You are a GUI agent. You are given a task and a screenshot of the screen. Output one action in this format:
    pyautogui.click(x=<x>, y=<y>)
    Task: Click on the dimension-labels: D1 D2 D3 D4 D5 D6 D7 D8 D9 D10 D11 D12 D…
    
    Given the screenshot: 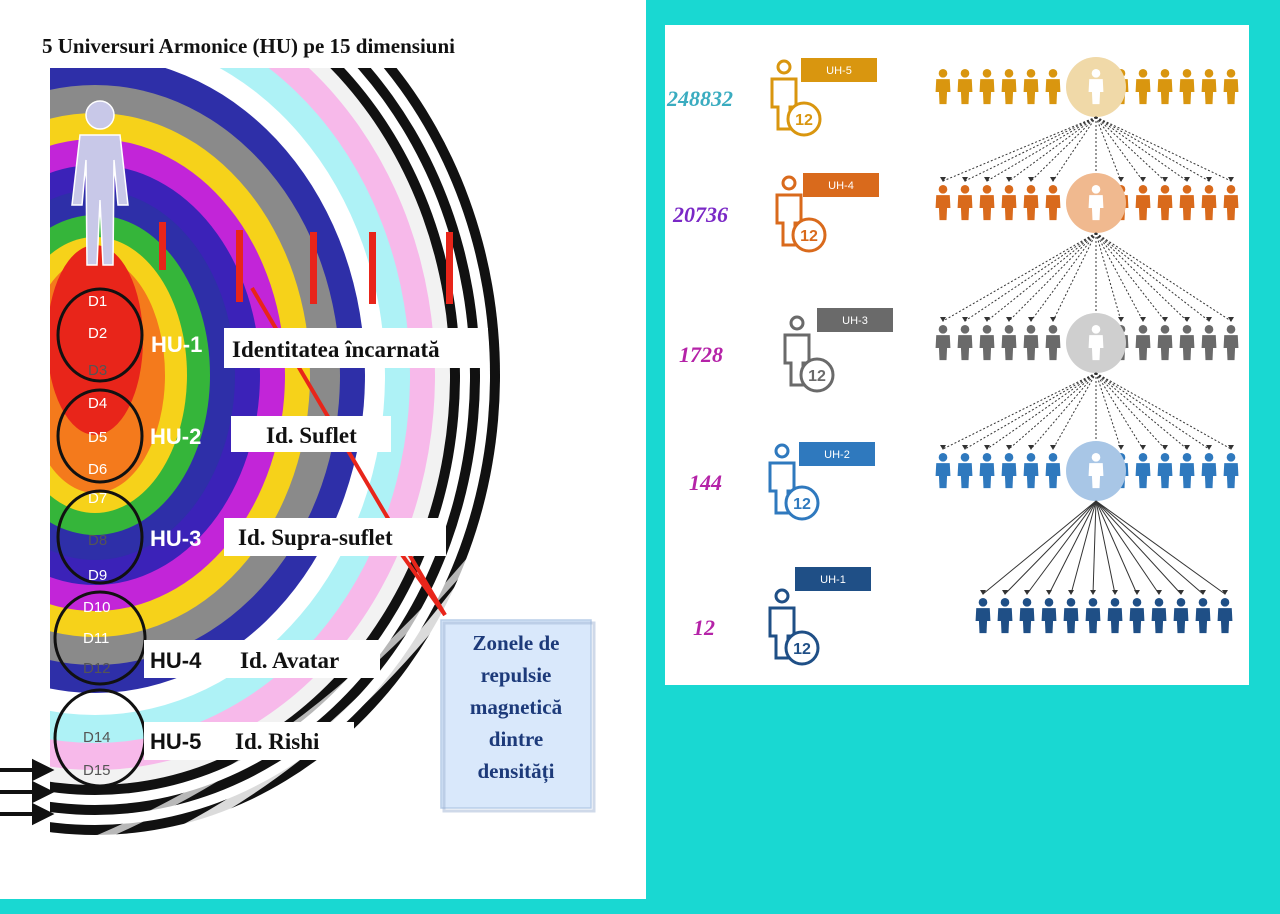 What is the action you would take?
    pyautogui.click(x=97, y=536)
    